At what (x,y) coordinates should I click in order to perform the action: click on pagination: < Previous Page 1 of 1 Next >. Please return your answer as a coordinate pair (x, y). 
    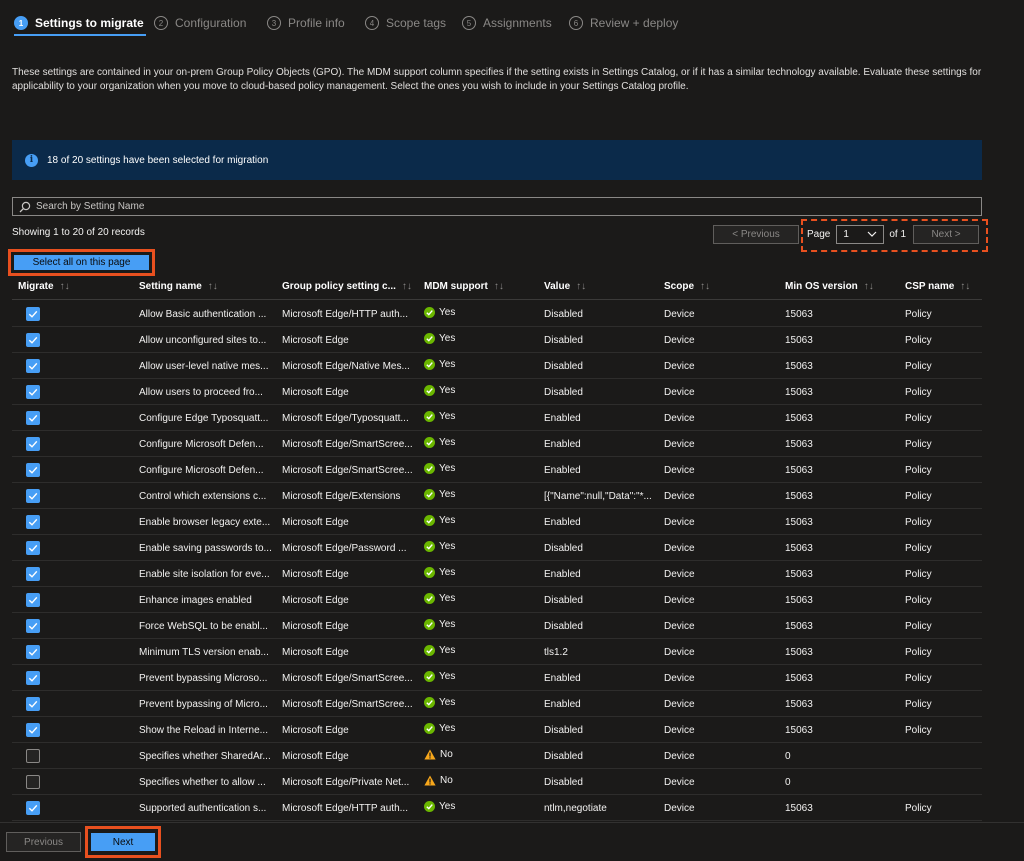
    Looking at the image, I should click on (846, 234).